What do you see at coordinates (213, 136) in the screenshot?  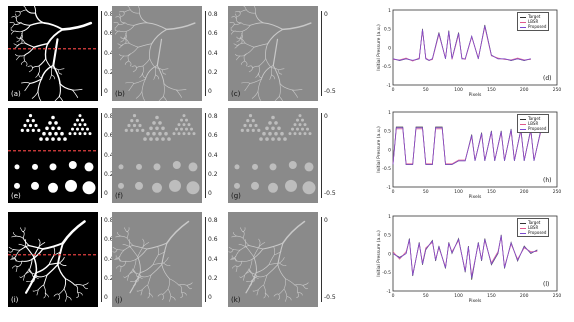 I see `colorbar-tick: 0.6` at bounding box center [213, 136].